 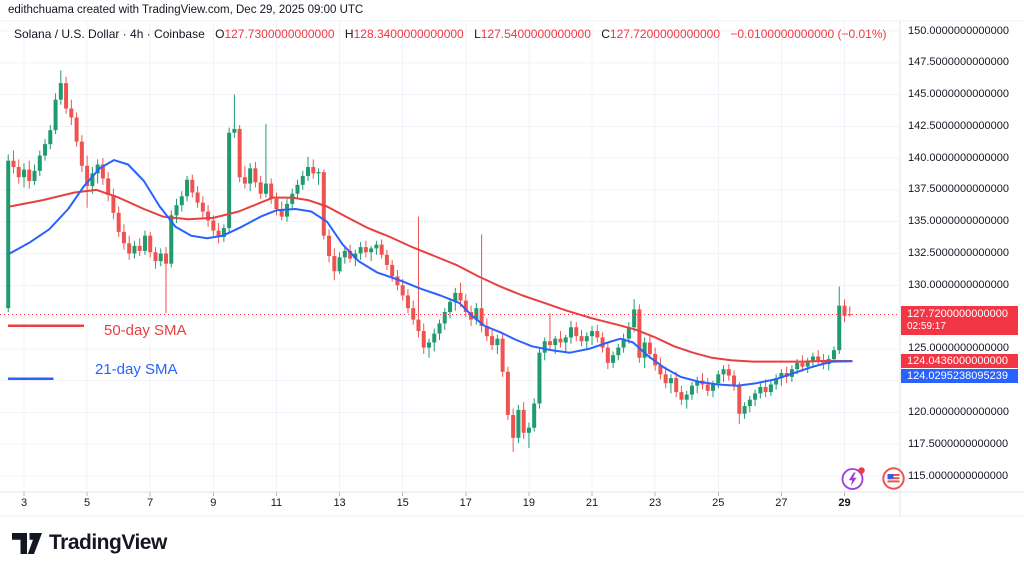 What do you see at coordinates (861, 470) in the screenshot?
I see `notification-dot` at bounding box center [861, 470].